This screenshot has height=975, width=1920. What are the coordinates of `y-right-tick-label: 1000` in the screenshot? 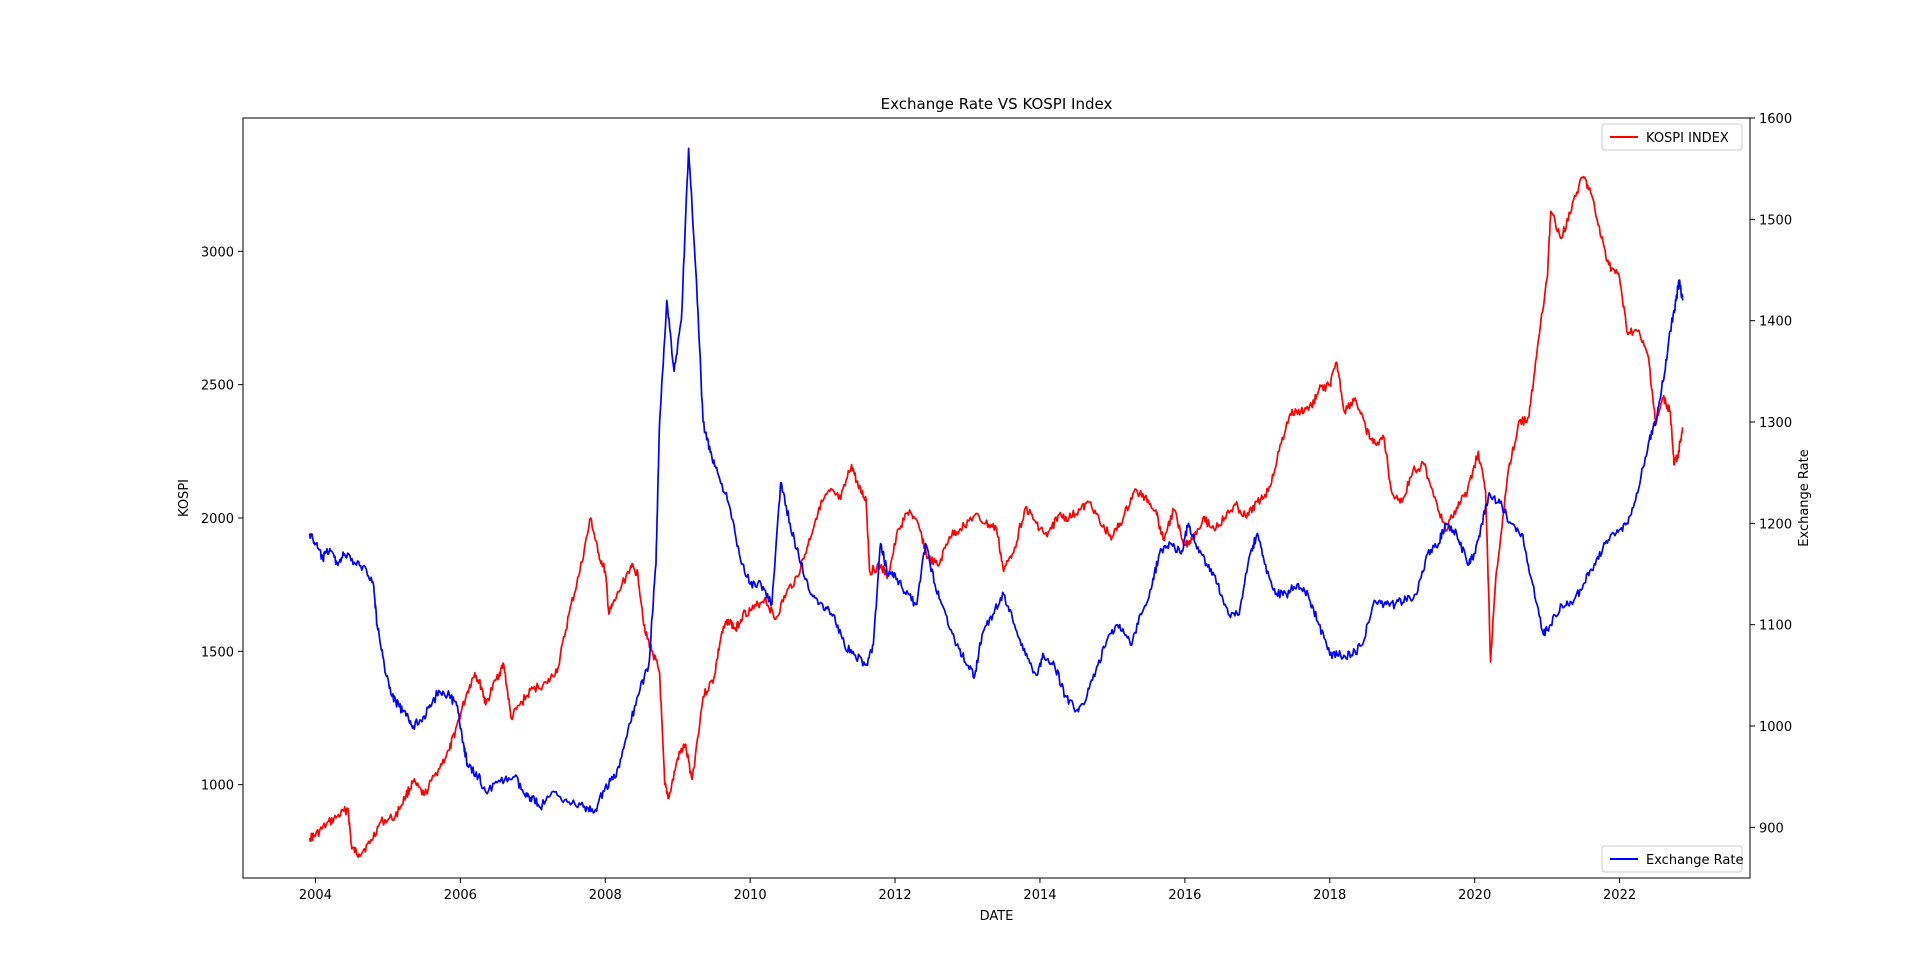 It's located at (1775, 727).